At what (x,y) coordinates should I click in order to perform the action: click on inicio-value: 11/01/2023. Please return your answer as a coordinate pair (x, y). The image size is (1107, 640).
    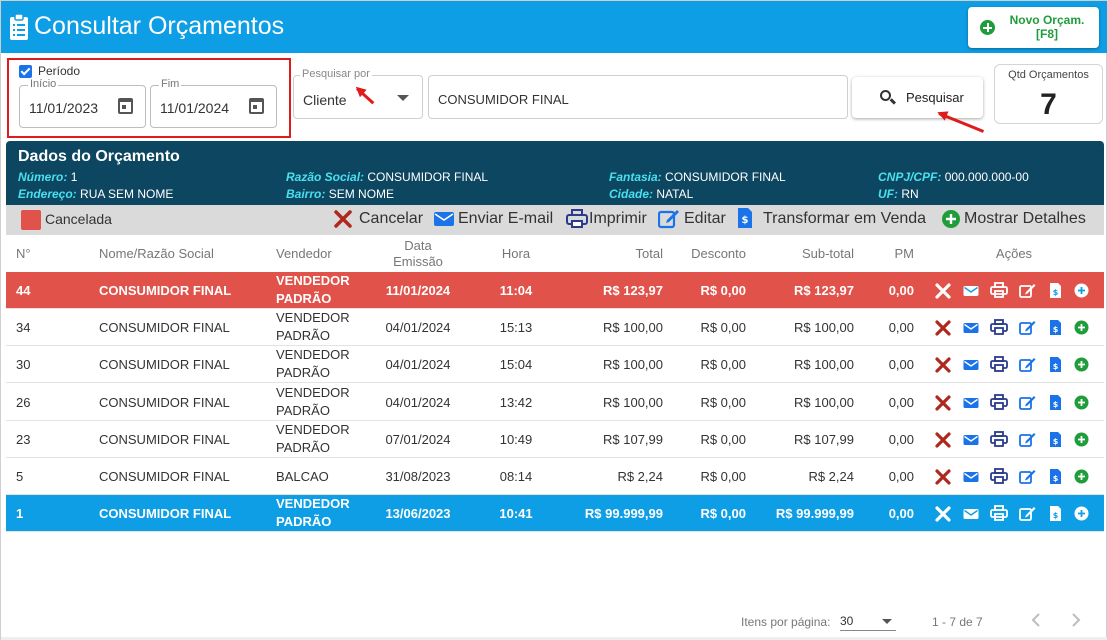
    Looking at the image, I should click on (64, 108).